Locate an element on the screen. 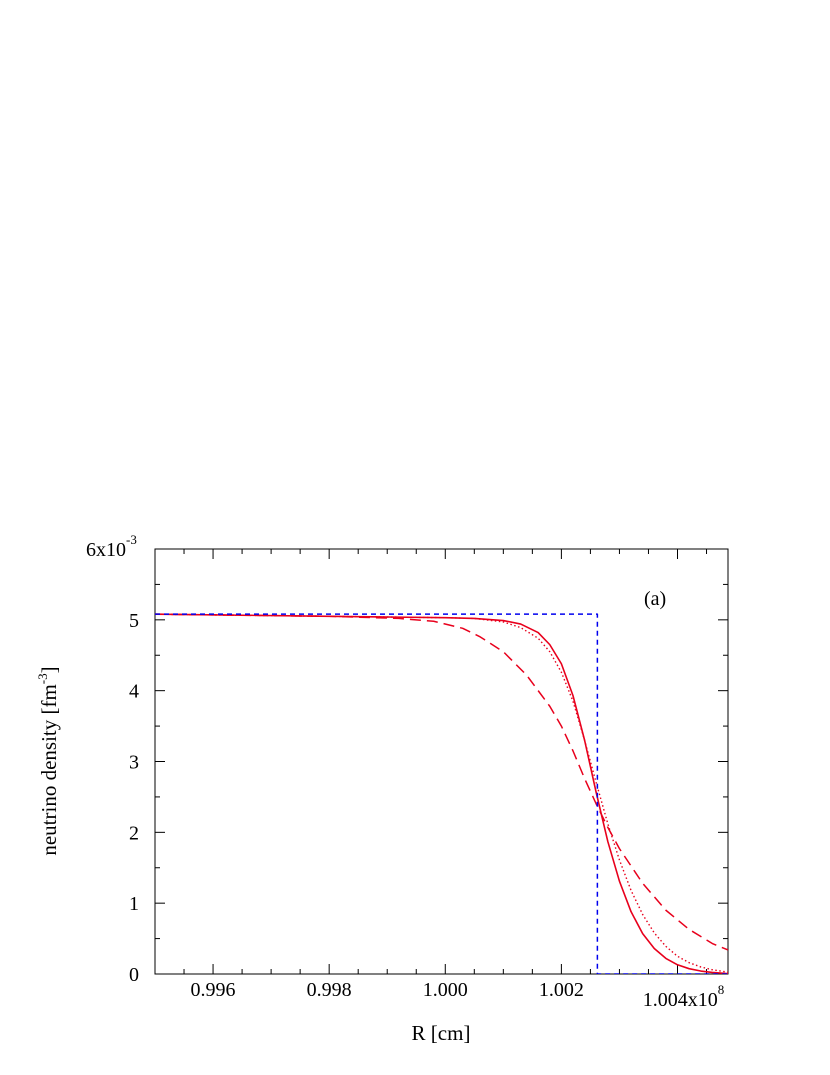  y-tick-label: 5 is located at coordinates (134, 621).